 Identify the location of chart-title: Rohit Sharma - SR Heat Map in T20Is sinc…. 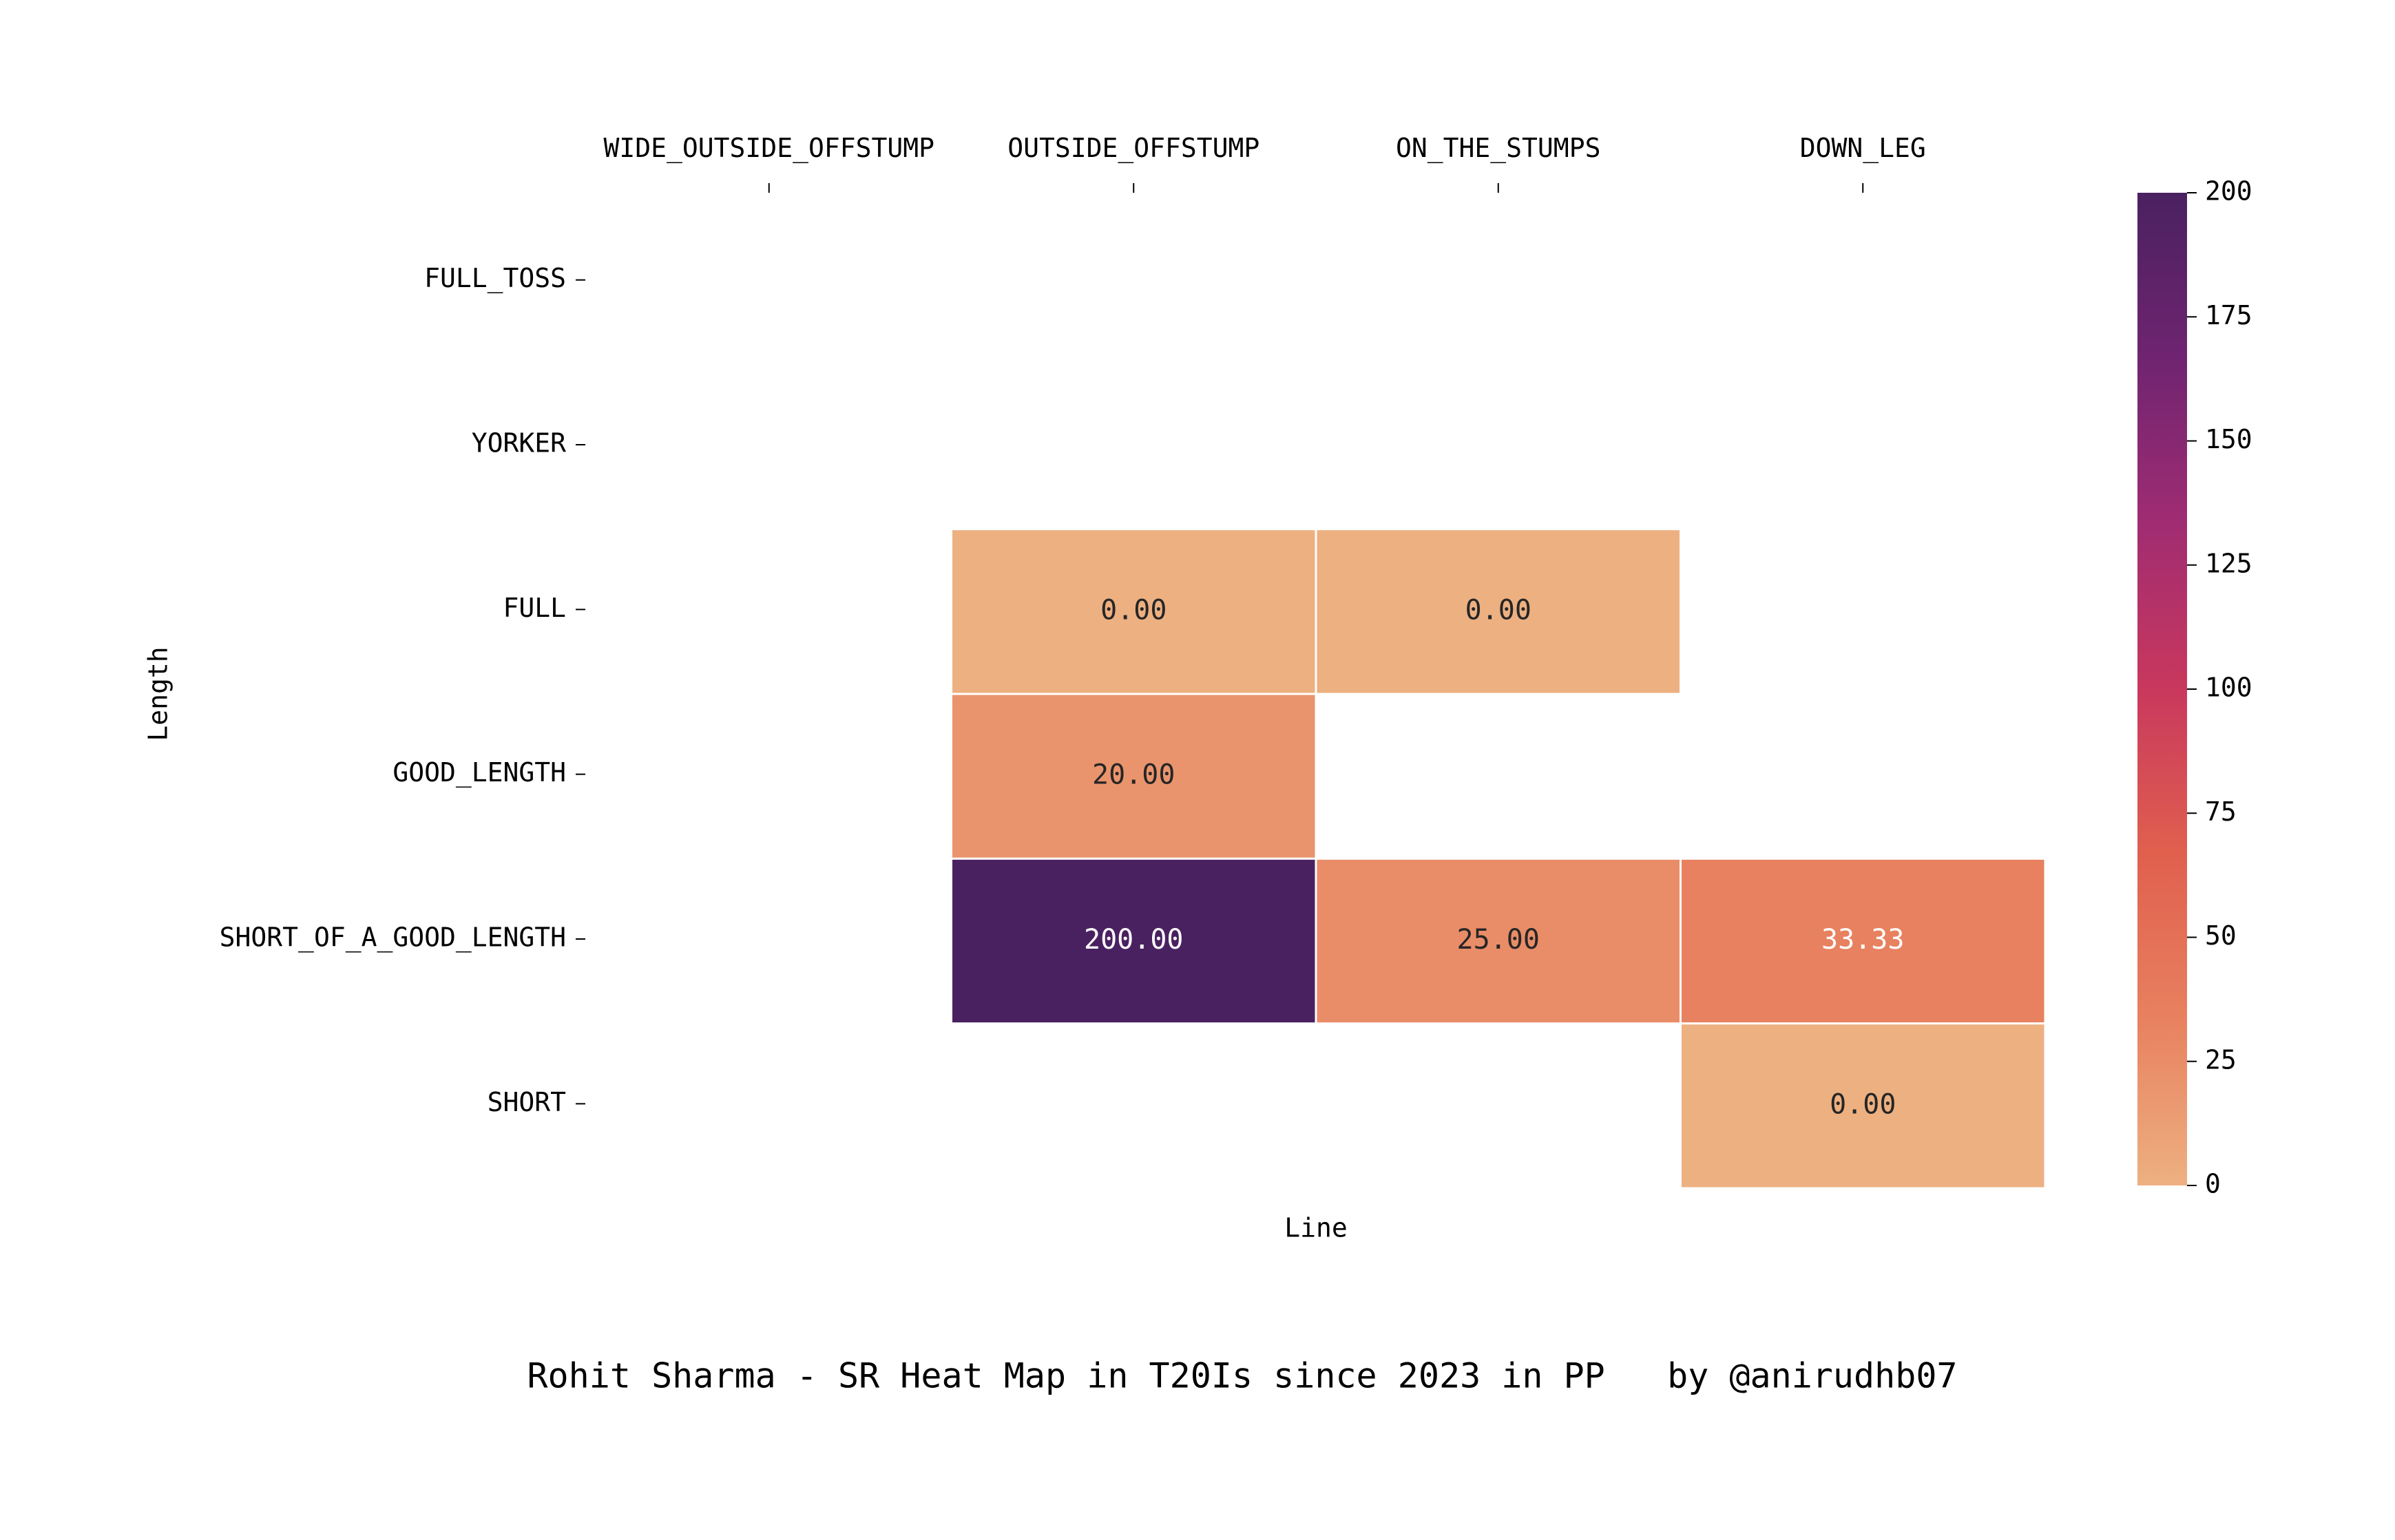
(1242, 1376).